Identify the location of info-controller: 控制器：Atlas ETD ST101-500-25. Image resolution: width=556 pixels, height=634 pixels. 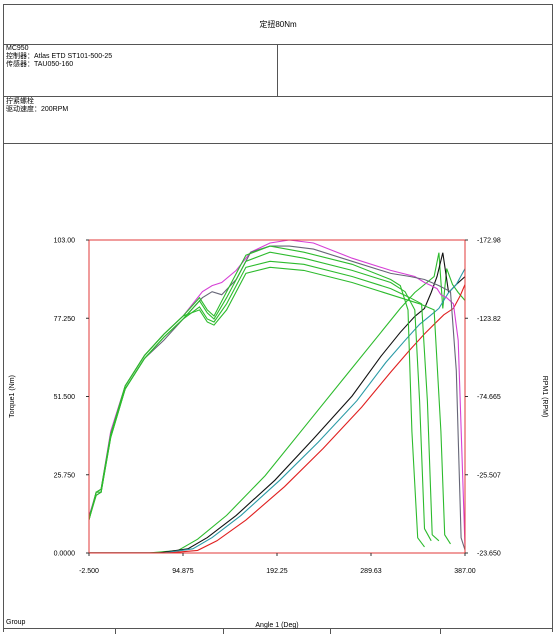
(59, 56).